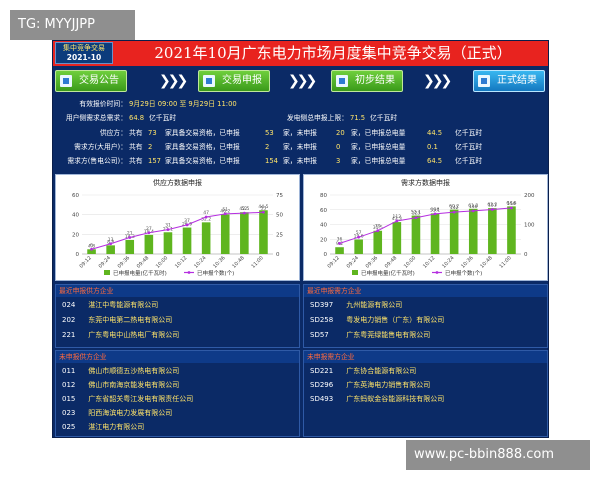 This screenshot has height=480, width=600. I want to click on item-name: 湛江电力有限公司, so click(116, 427).